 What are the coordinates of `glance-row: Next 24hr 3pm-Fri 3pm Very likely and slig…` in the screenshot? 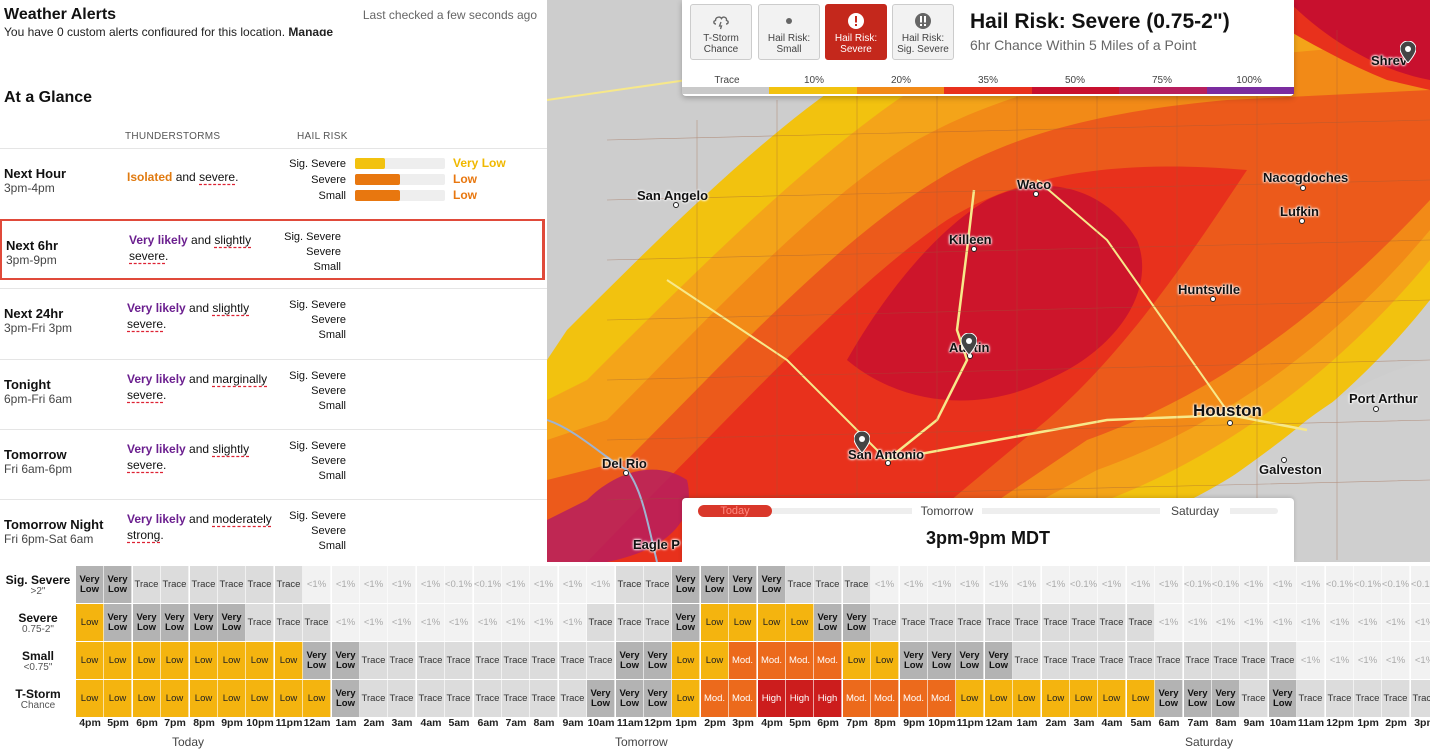 It's located at (273, 323).